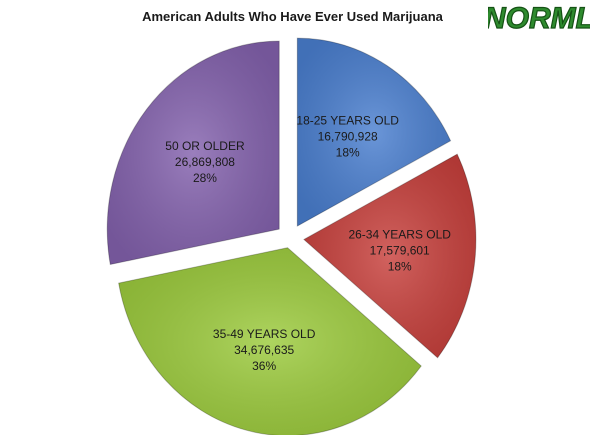  I want to click on slice-value-2: 17,579,601, so click(400, 250).